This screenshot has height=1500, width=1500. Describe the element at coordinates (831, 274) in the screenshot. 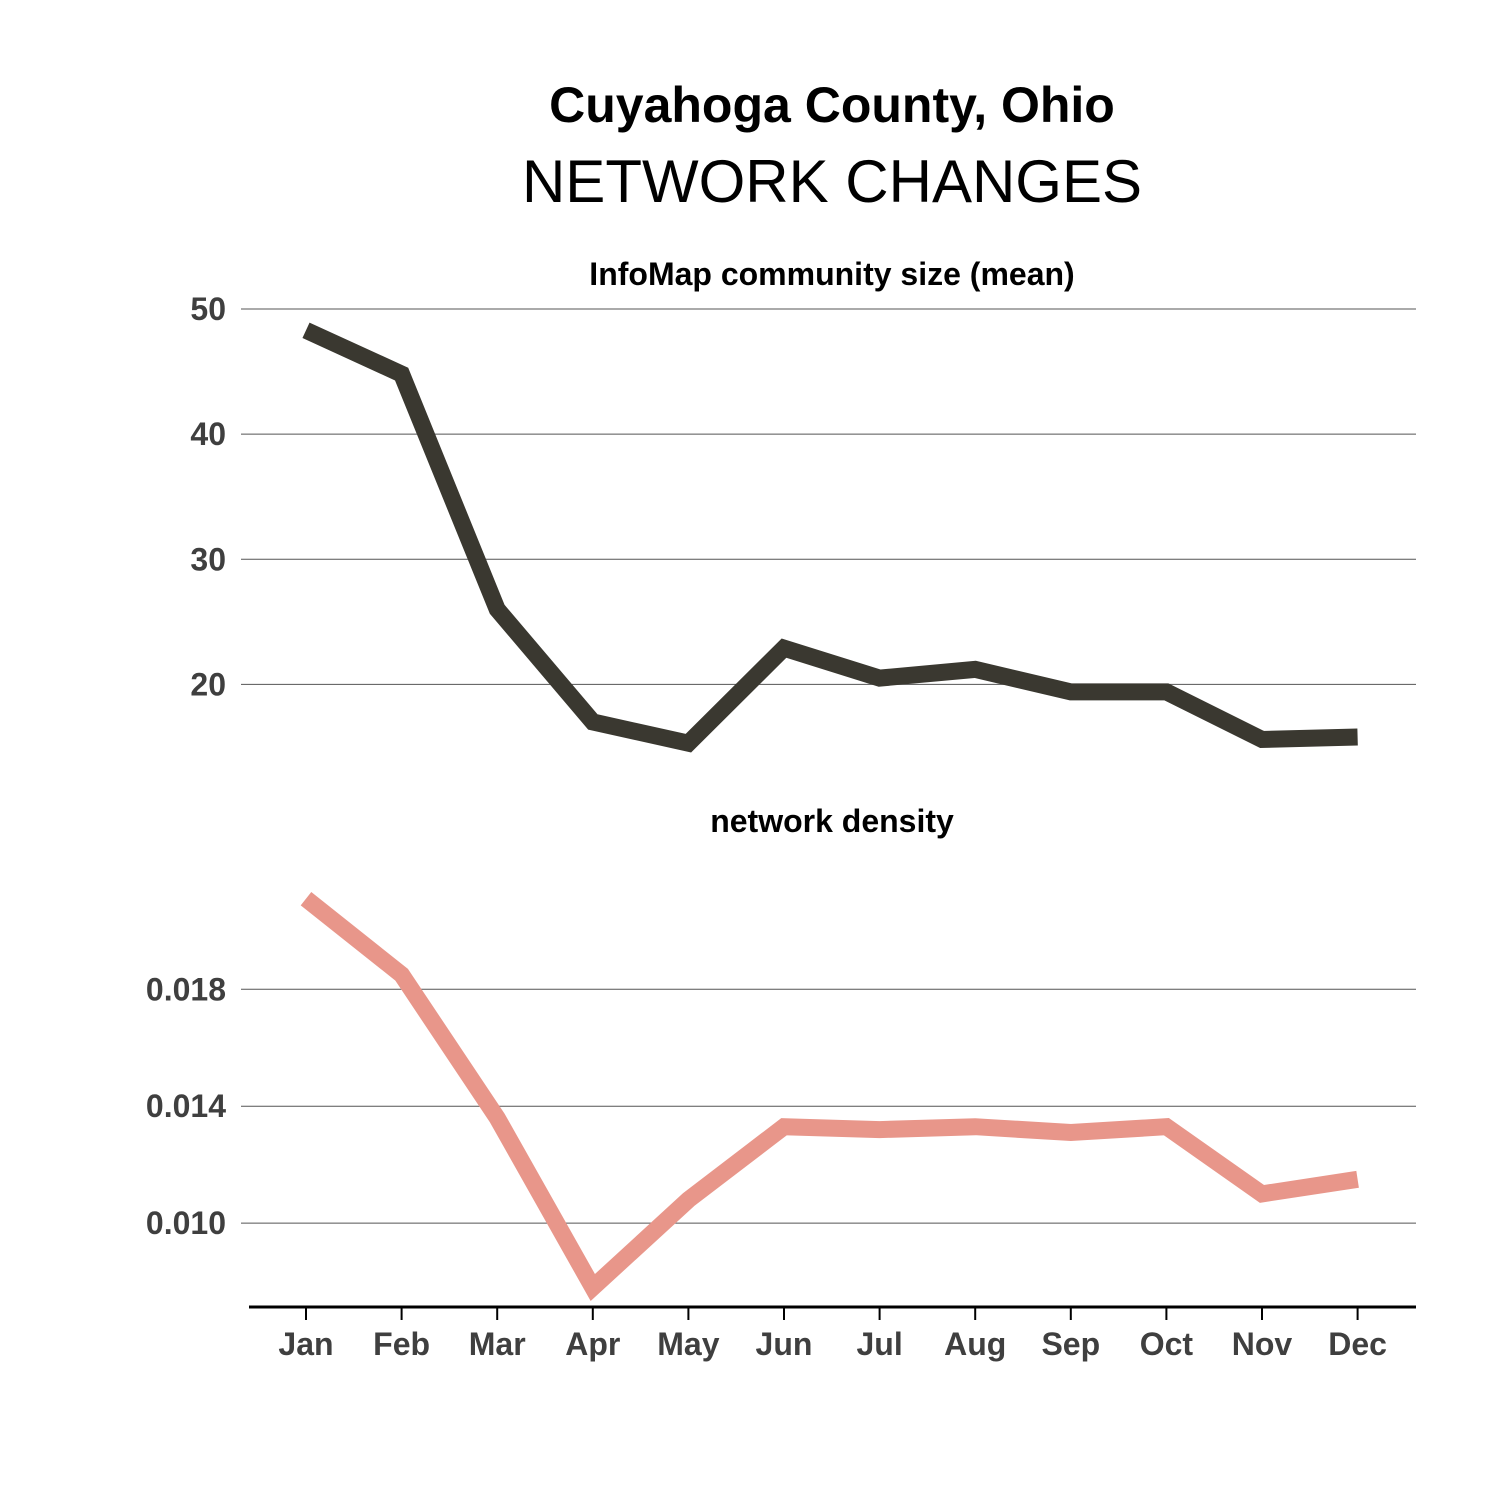

I see `community-size-panel-title: InfoMap community size (mean)` at that location.